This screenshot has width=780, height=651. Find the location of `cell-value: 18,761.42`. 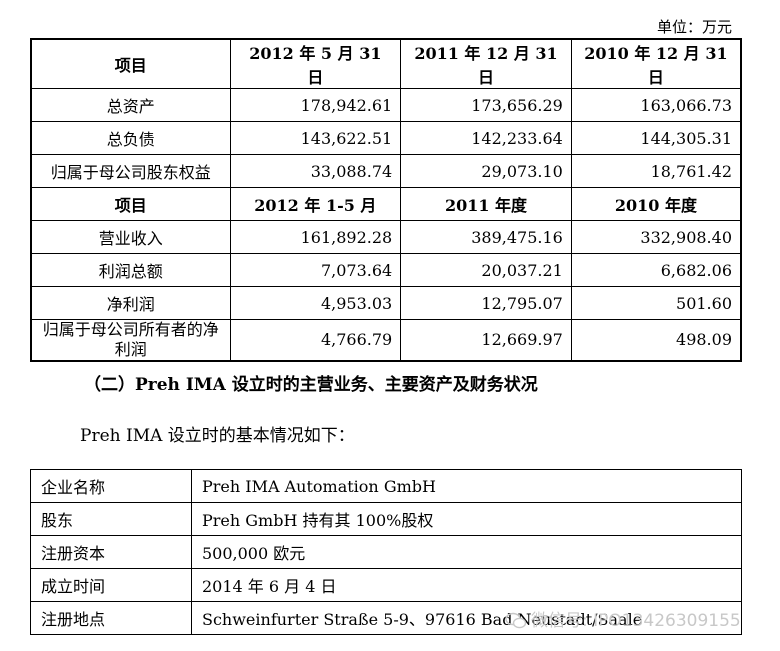

cell-value: 18,761.42 is located at coordinates (656, 171).